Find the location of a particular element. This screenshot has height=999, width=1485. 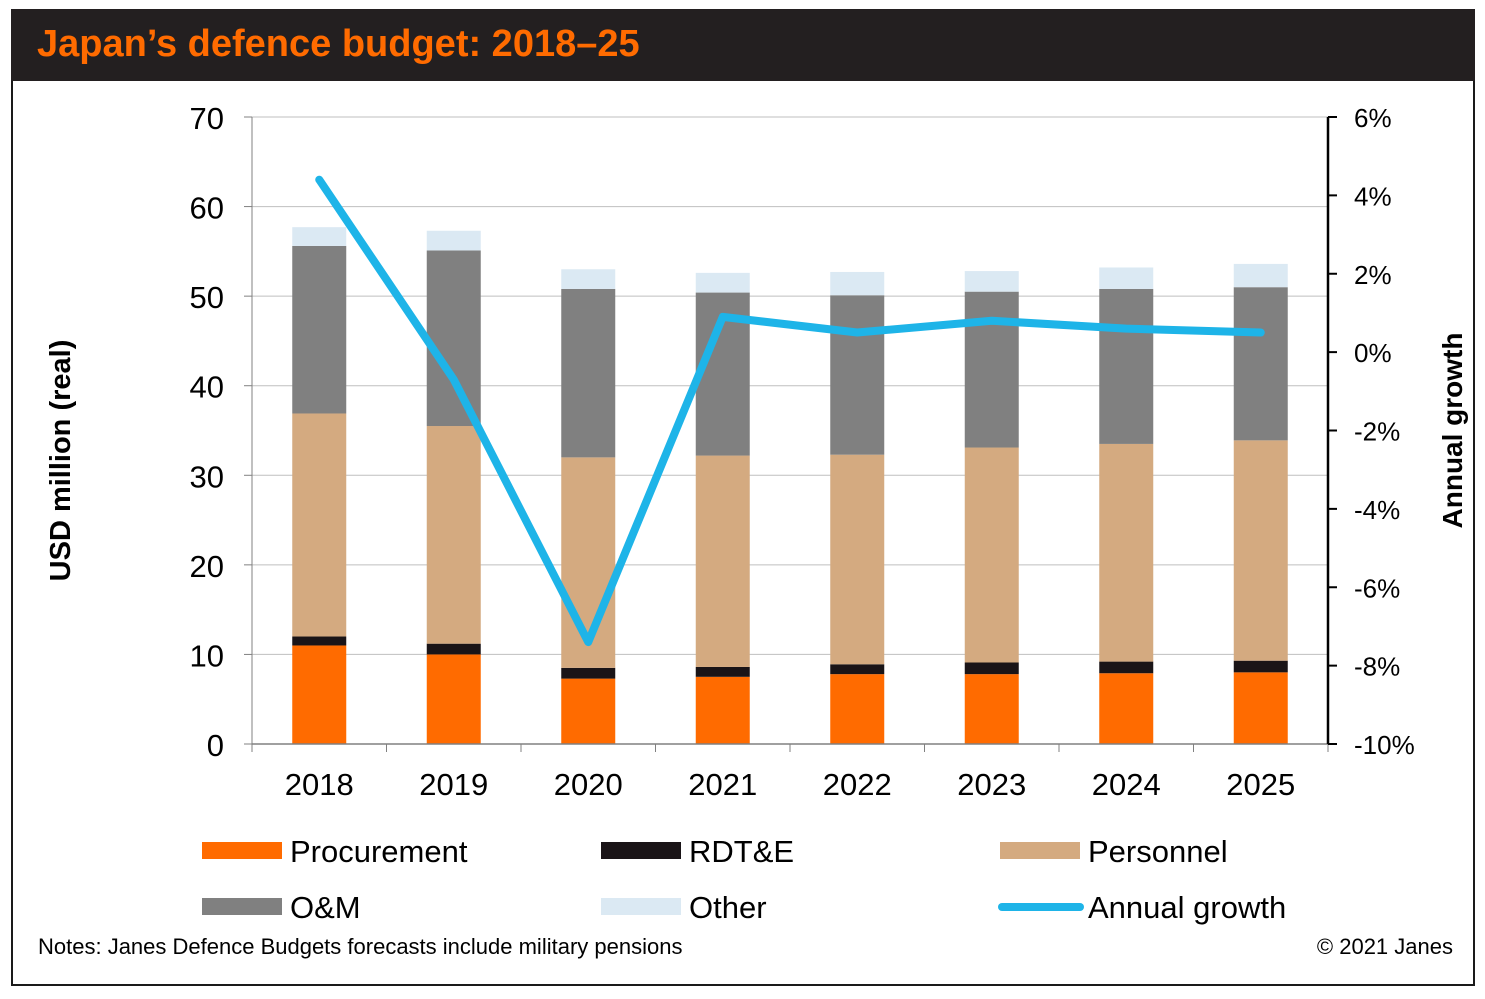

bar-rdte-2018 is located at coordinates (319, 641).